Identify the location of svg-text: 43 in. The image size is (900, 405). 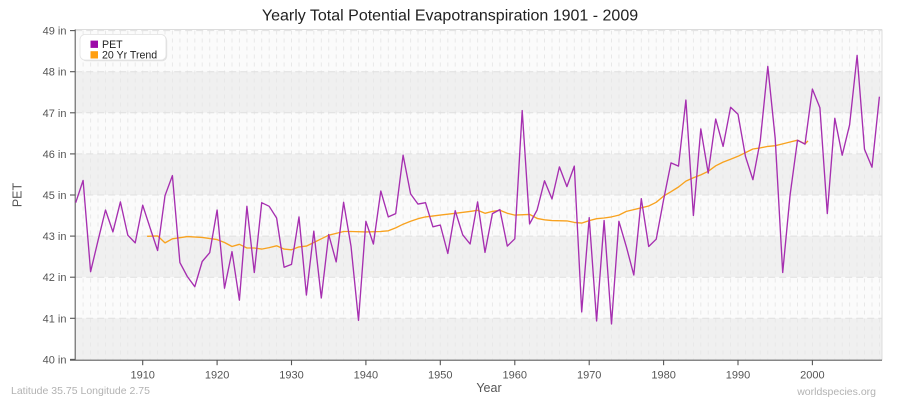
(55, 237).